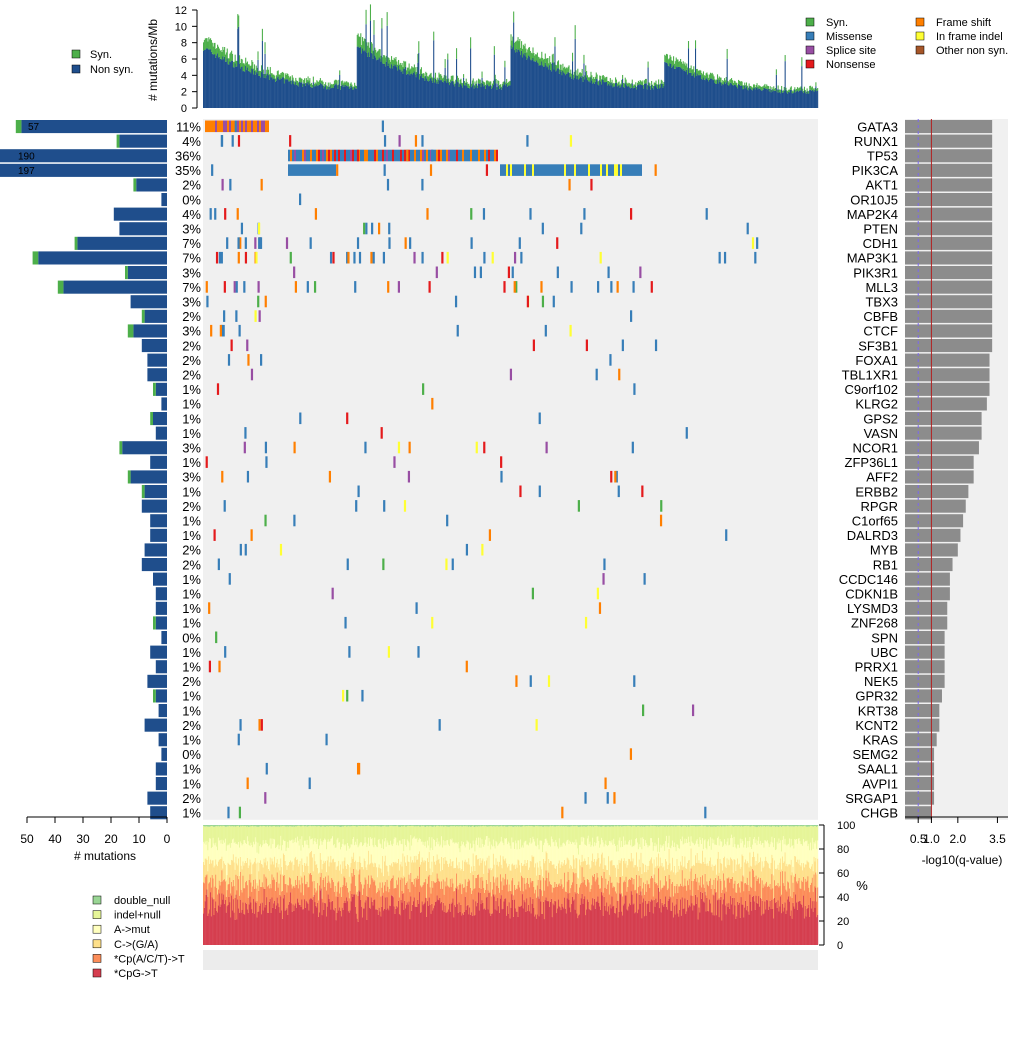 Image resolution: width=1020 pixels, height=1056 pixels. What do you see at coordinates (161, 623) in the screenshot?
I see `count-bar-nonsyn` at bounding box center [161, 623].